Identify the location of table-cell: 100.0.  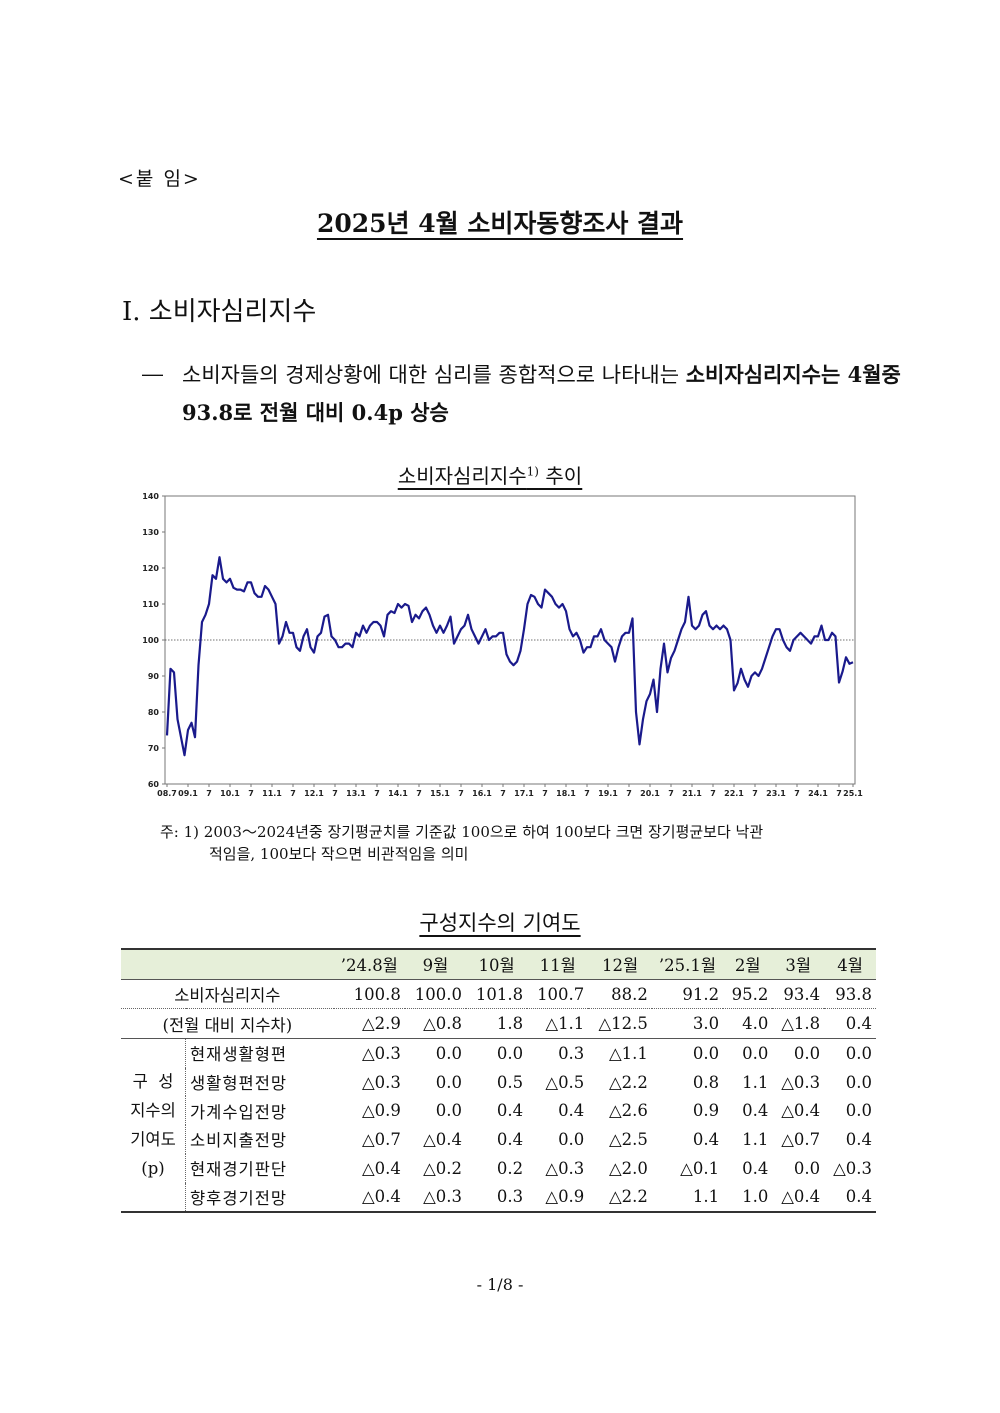
(435, 994).